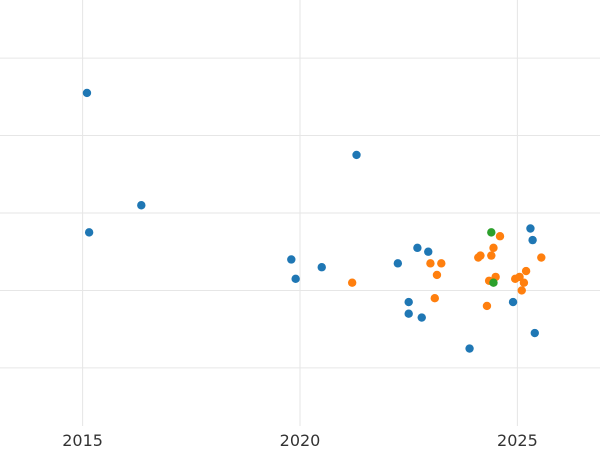 The image size is (600, 450). I want to click on x-tick-label: 2020, so click(300, 440).